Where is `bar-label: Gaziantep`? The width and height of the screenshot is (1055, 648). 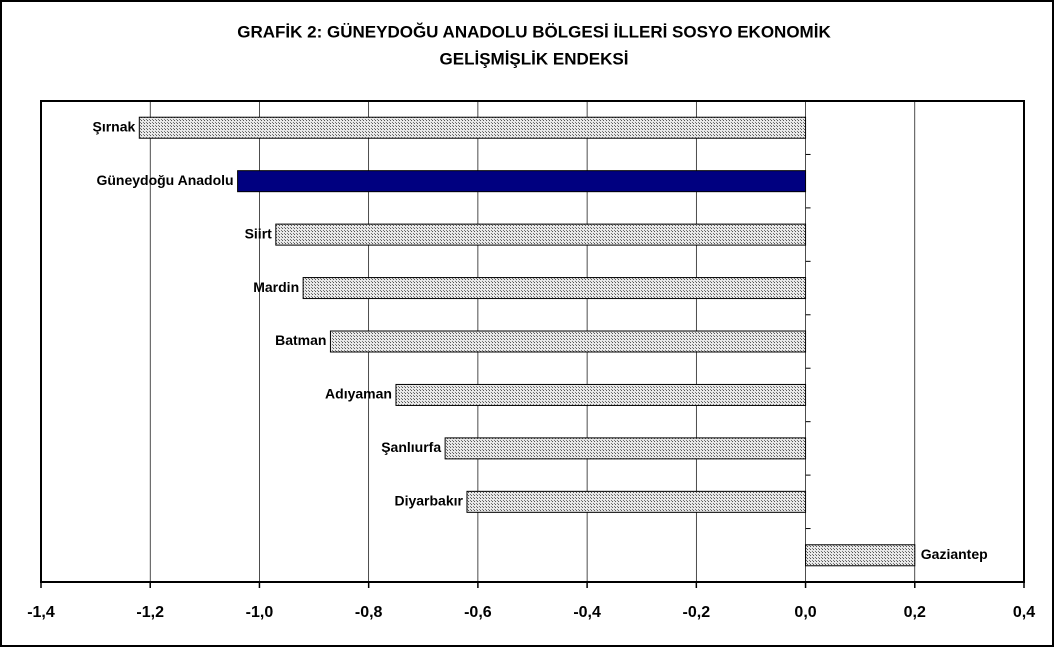
bar-label: Gaziantep is located at coordinates (954, 554).